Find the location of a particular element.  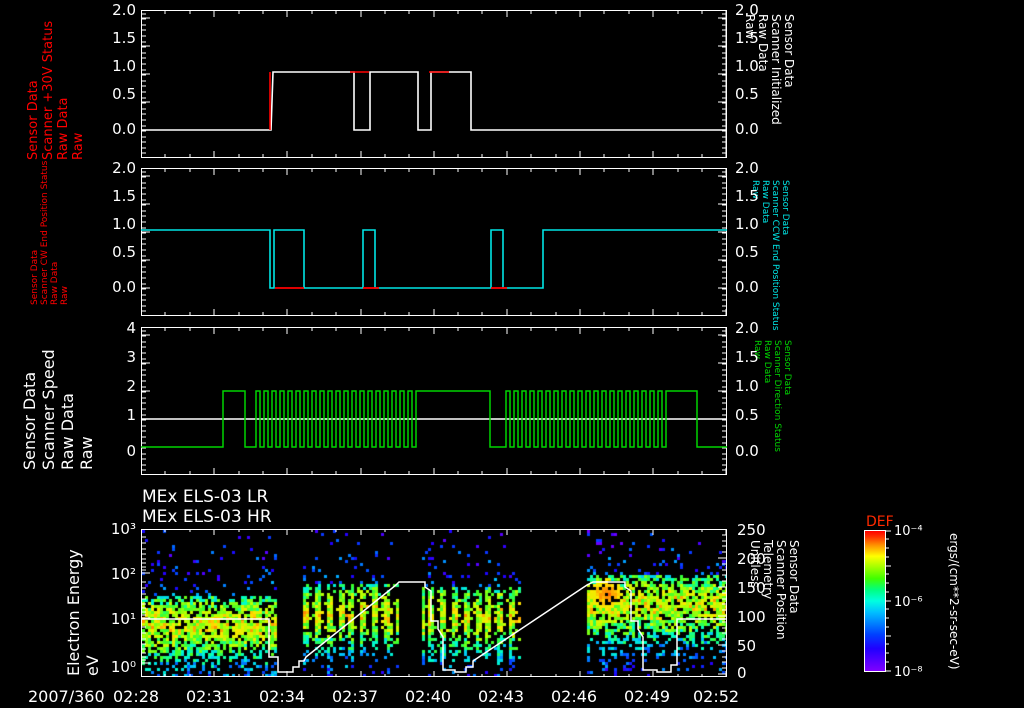

panel-2-rtick-15: 1.5 is located at coordinates (747, 196).